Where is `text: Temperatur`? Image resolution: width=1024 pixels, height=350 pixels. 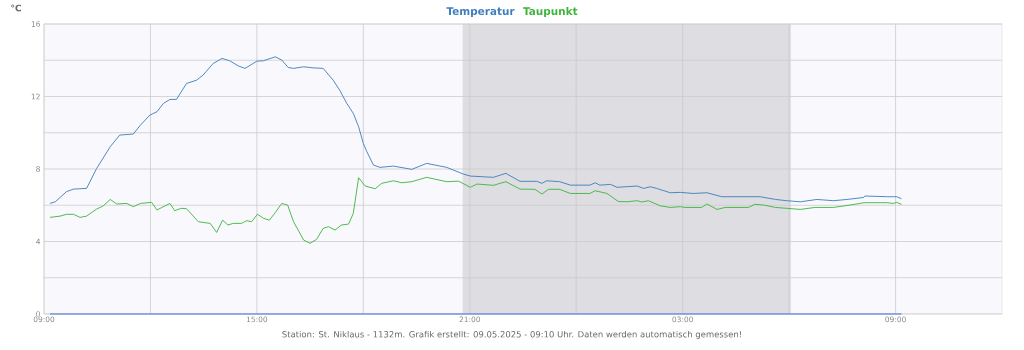
text: Temperatur is located at coordinates (480, 12).